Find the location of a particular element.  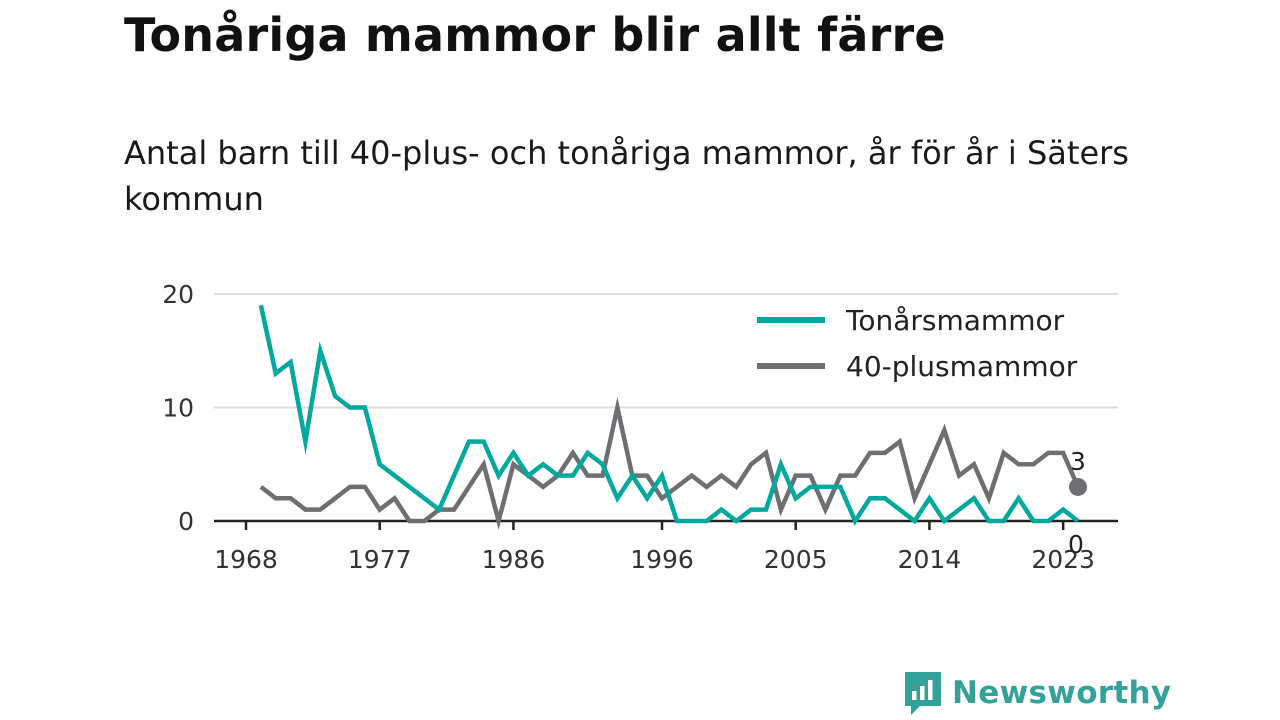

x-tick-label: 1968 is located at coordinates (246, 559).